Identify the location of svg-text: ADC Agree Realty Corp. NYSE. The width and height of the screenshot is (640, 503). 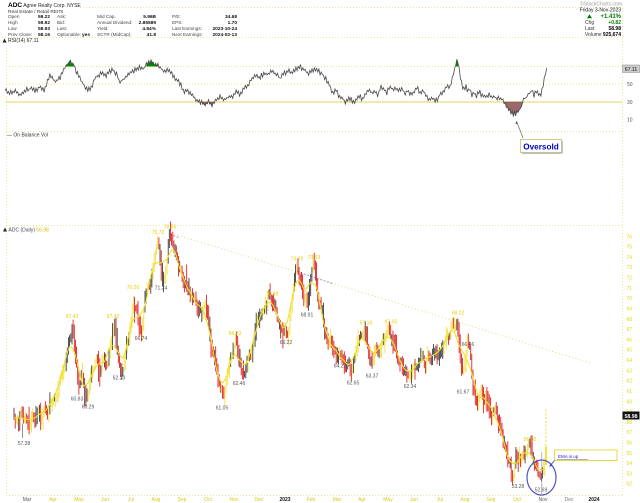
(44, 5).